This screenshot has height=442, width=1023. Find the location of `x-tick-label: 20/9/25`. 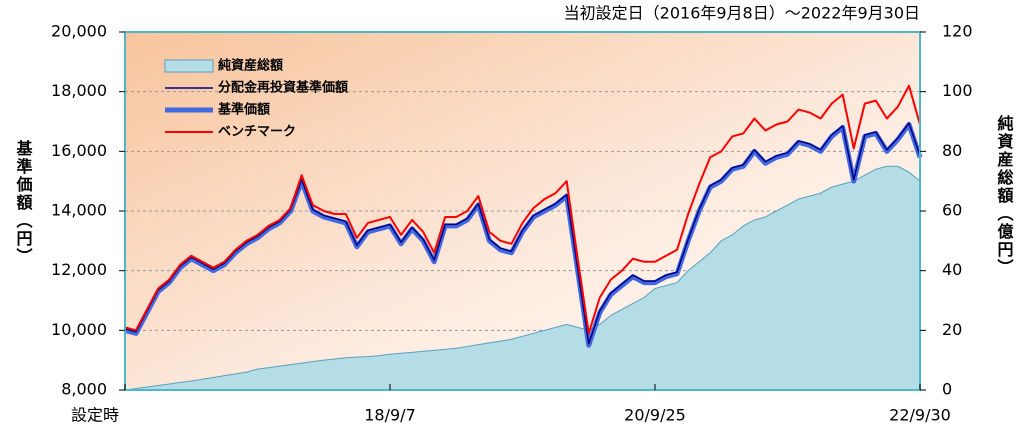

x-tick-label: 20/9/25 is located at coordinates (655, 415).